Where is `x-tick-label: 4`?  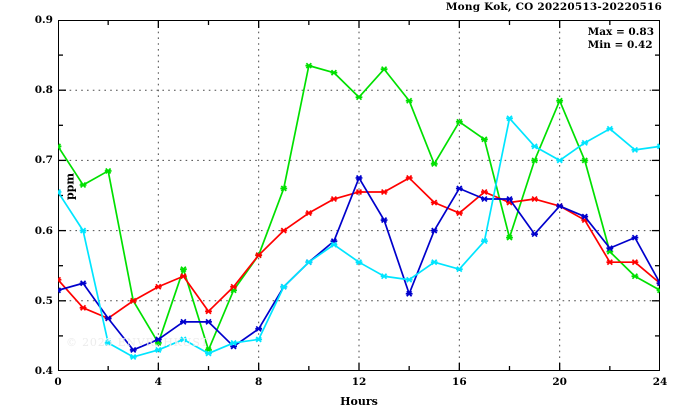 x-tick-label: 4 is located at coordinates (158, 382).